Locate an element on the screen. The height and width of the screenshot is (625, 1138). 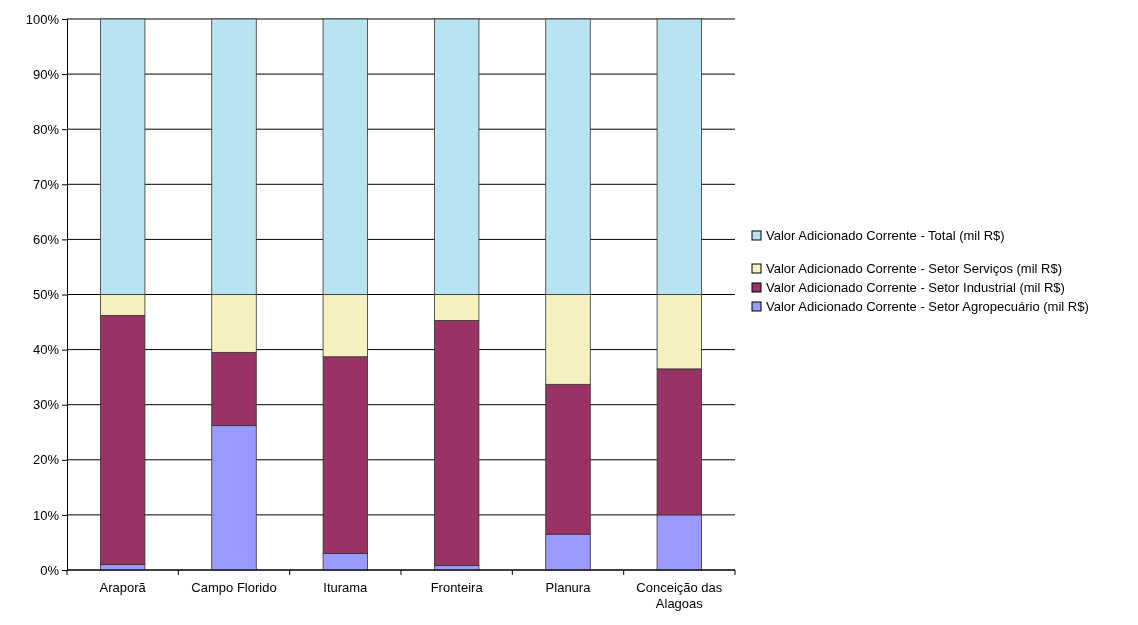
y-tick-label: 20% is located at coordinates (46, 460).